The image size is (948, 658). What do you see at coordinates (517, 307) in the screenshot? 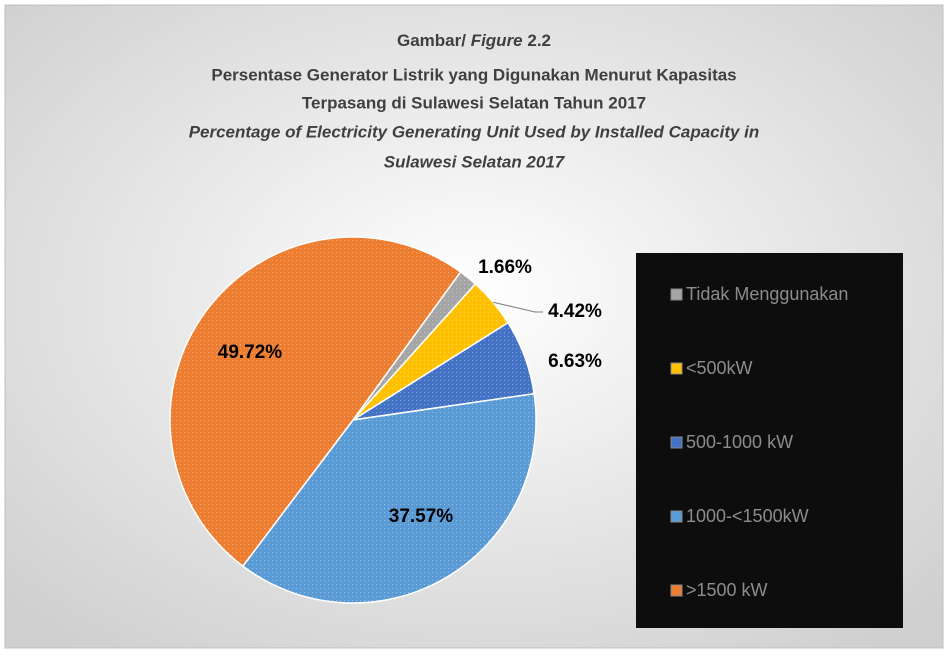
I see `leader-line` at bounding box center [517, 307].